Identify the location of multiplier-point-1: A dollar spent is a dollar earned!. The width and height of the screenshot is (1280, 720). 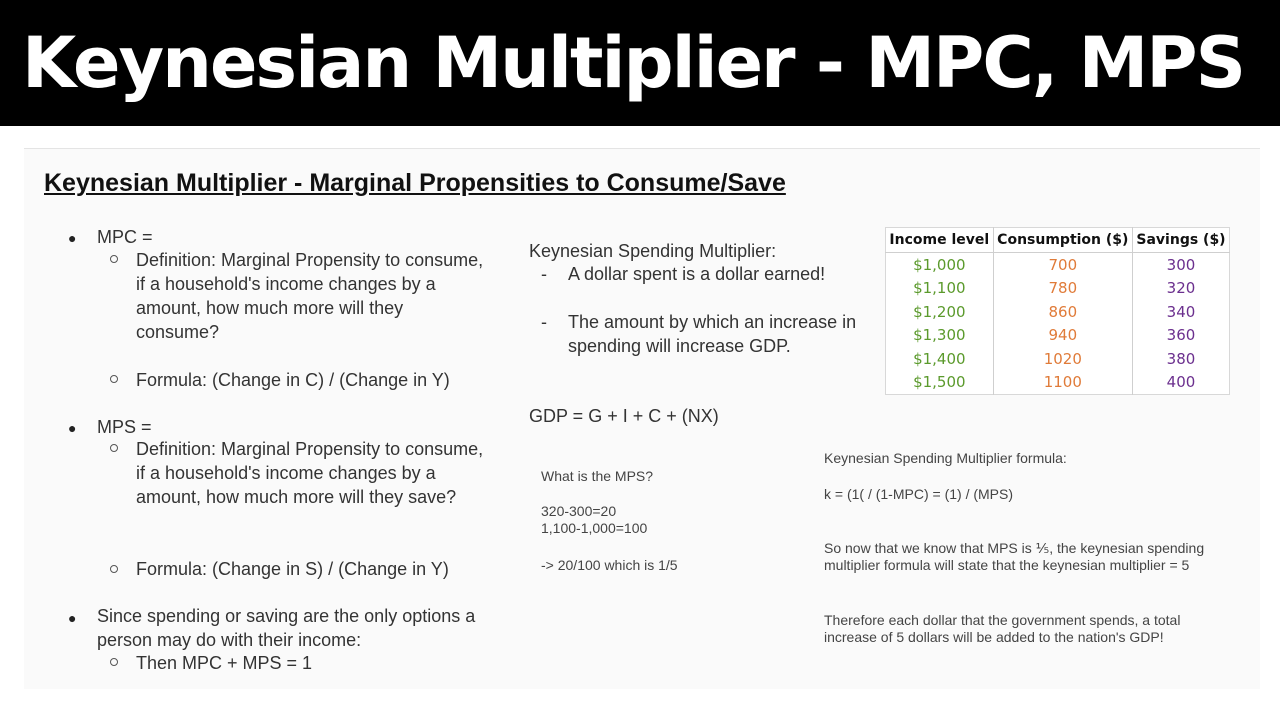
(697, 274).